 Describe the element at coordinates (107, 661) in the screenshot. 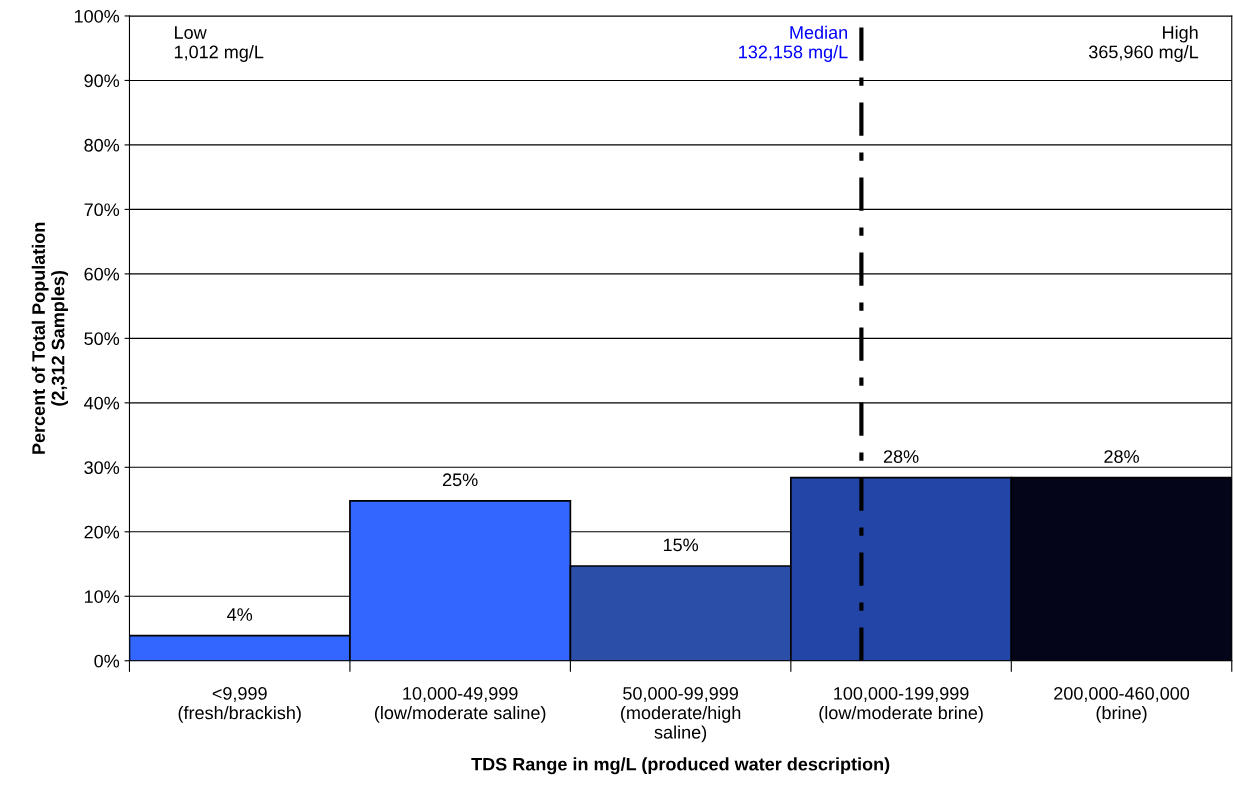

I see `y-tick-label: 0%` at that location.